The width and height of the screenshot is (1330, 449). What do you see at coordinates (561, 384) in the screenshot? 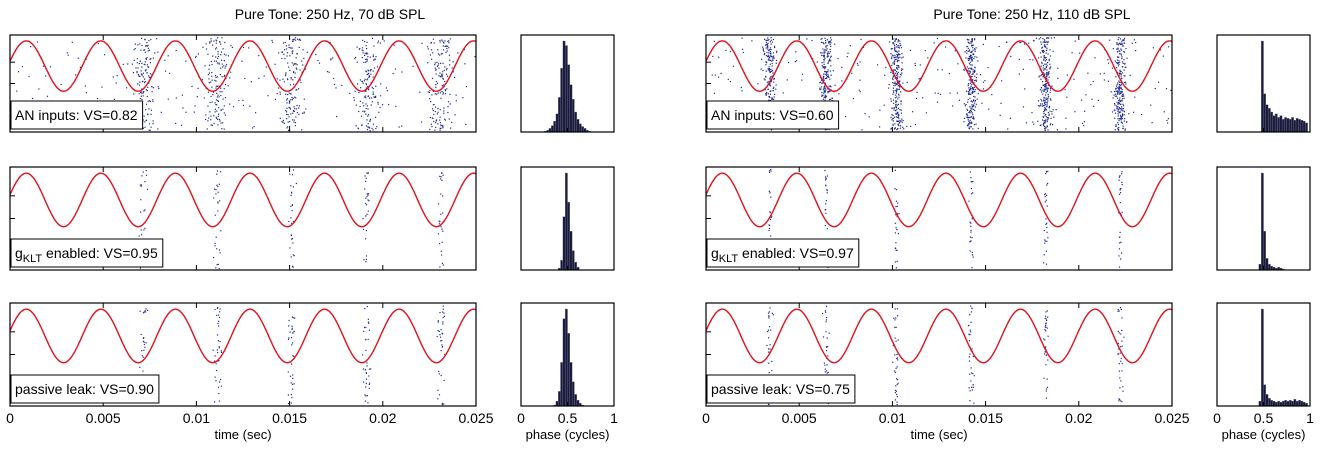
I see `histogram-bar` at bounding box center [561, 384].